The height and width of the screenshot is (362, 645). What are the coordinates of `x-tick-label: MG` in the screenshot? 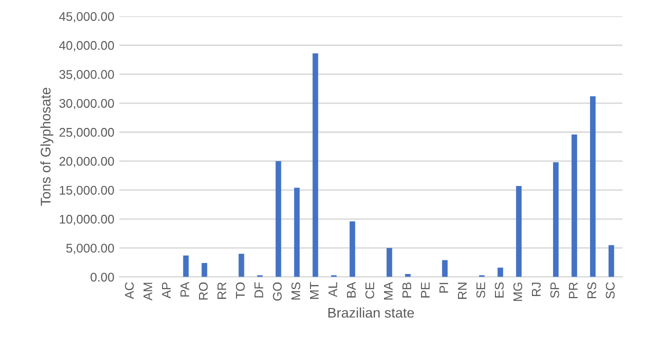 It's located at (517, 291).